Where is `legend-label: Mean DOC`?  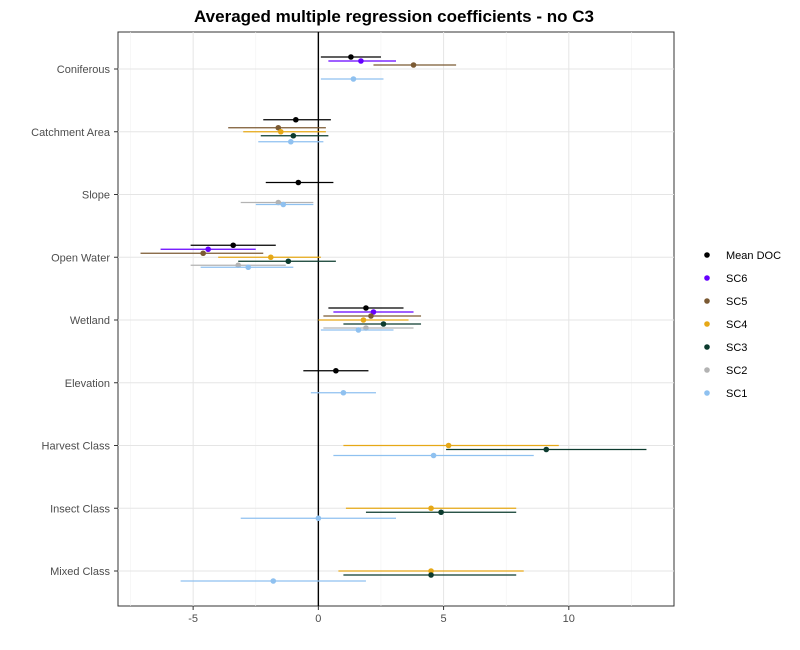
legend-label: Mean DOC is located at coordinates (753, 256).